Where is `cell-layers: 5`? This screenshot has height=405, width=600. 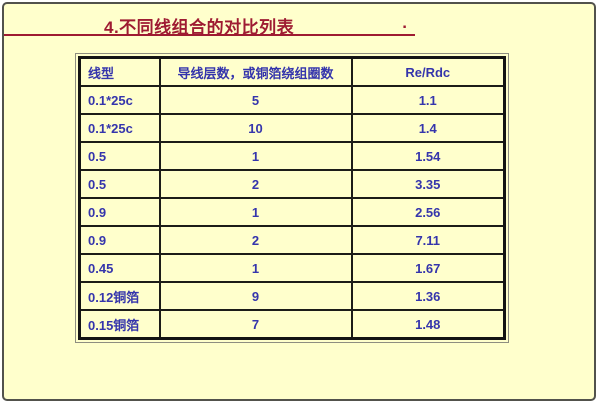 cell-layers: 5 is located at coordinates (255, 100).